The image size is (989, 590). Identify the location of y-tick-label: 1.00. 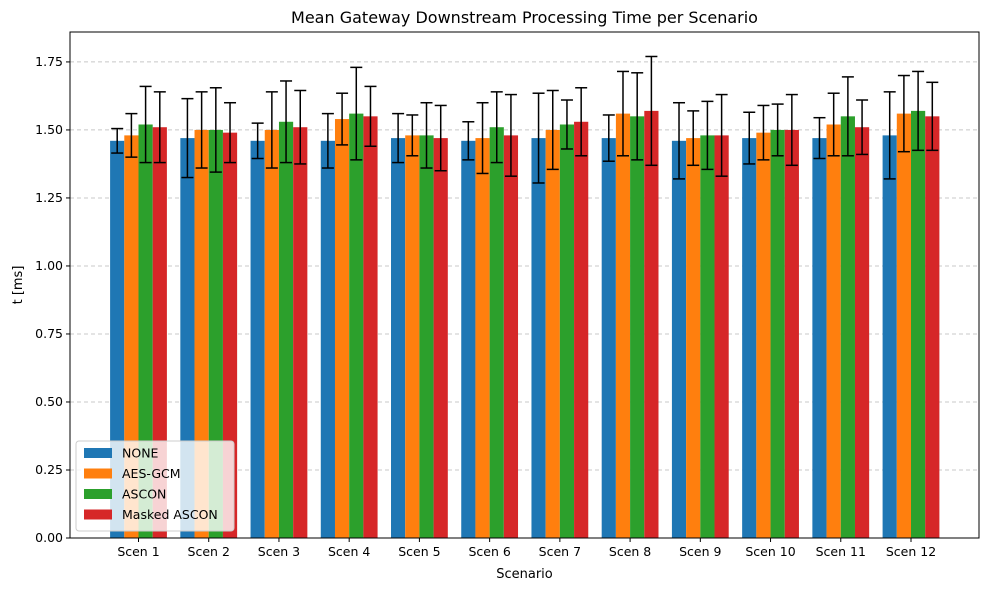
(49, 265).